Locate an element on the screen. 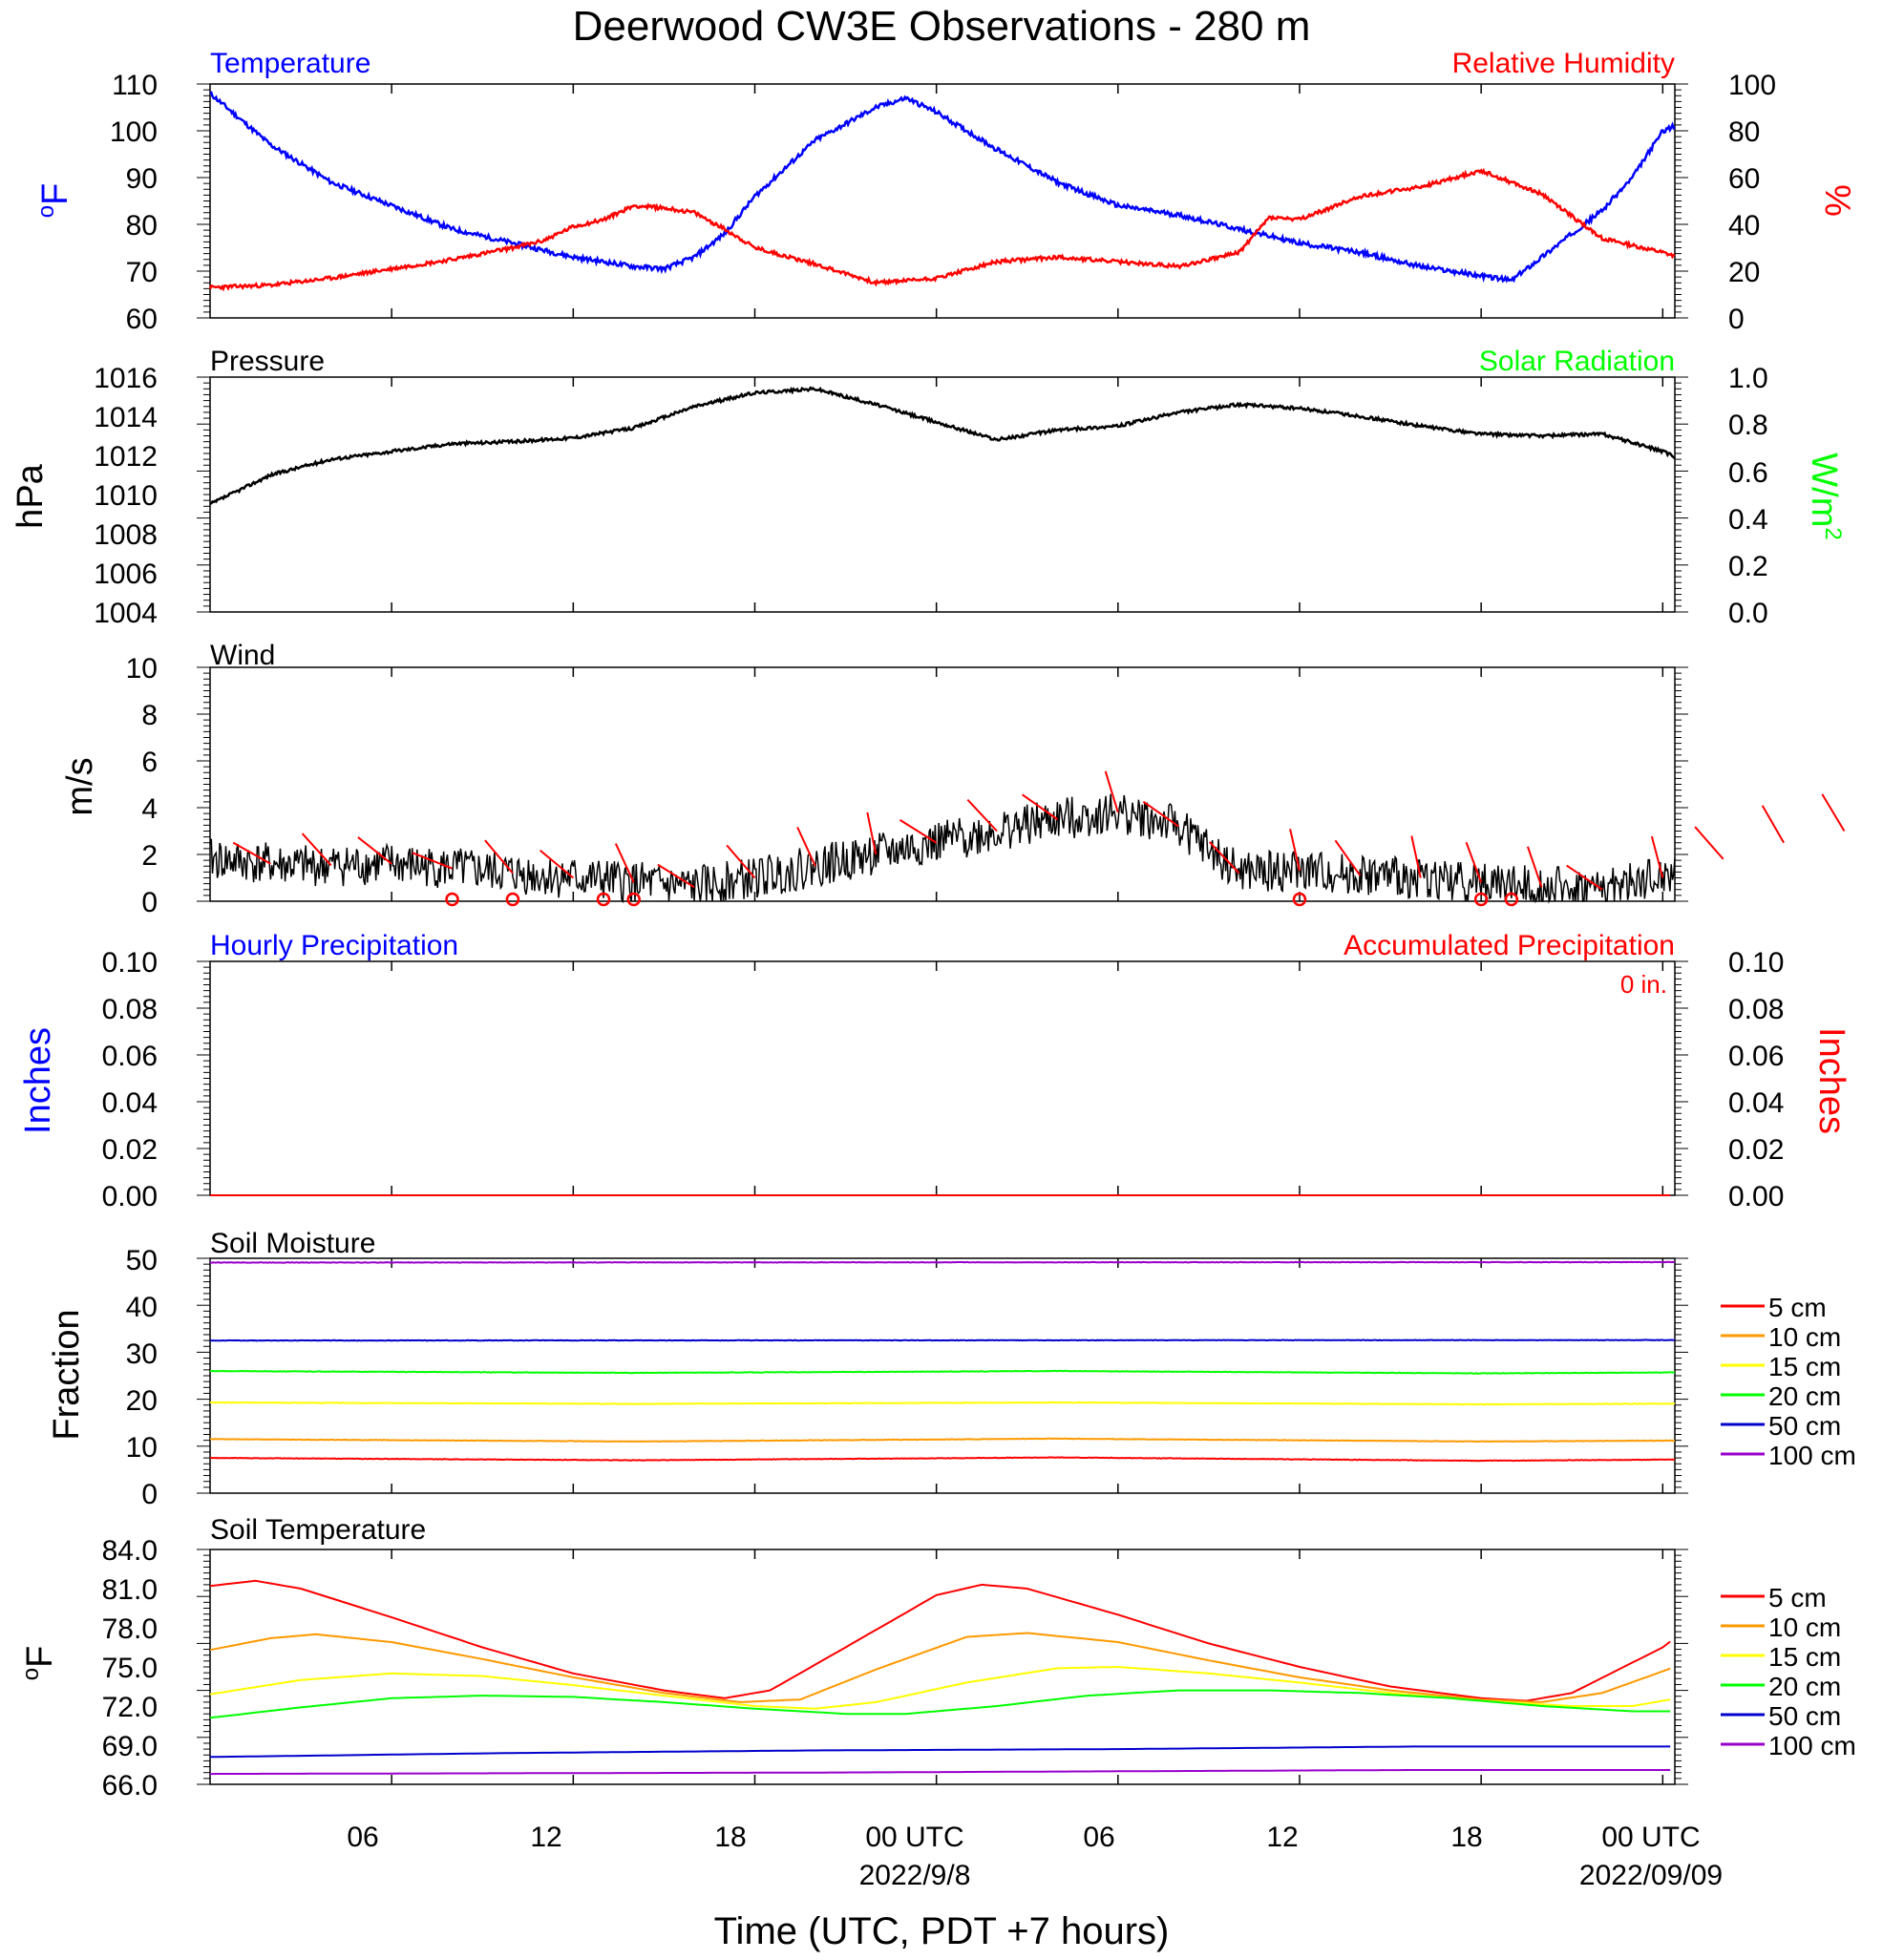  pressure-tick-label: 1010 is located at coordinates (126, 496).